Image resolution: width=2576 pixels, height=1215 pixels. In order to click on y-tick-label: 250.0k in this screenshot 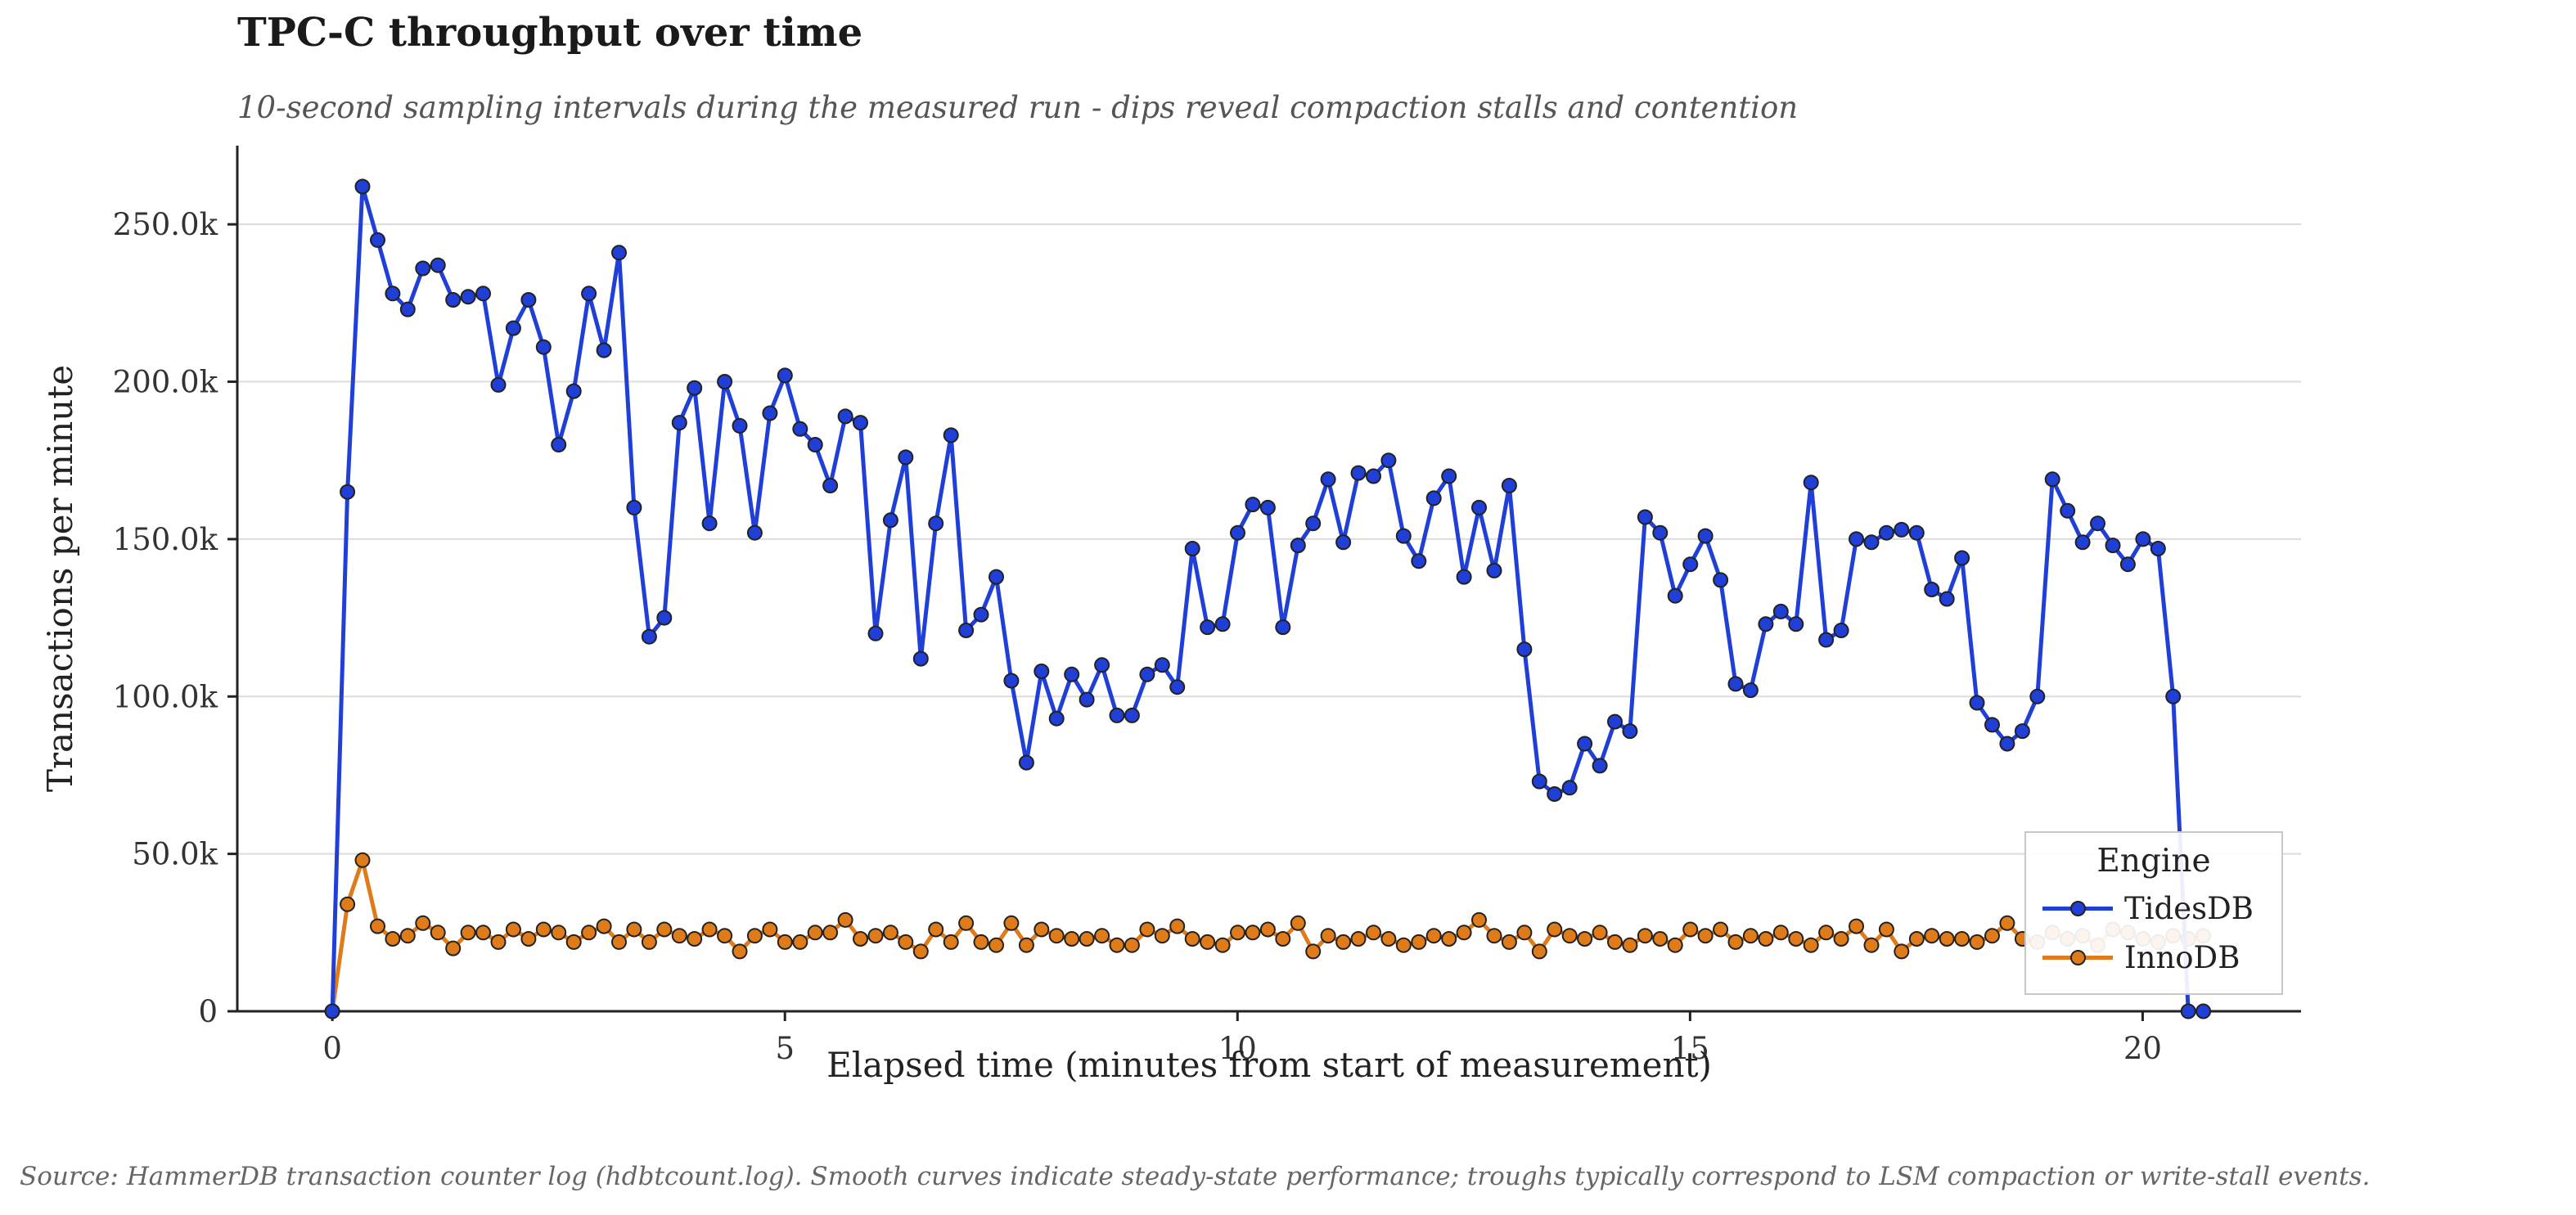, I will do `click(165, 225)`.